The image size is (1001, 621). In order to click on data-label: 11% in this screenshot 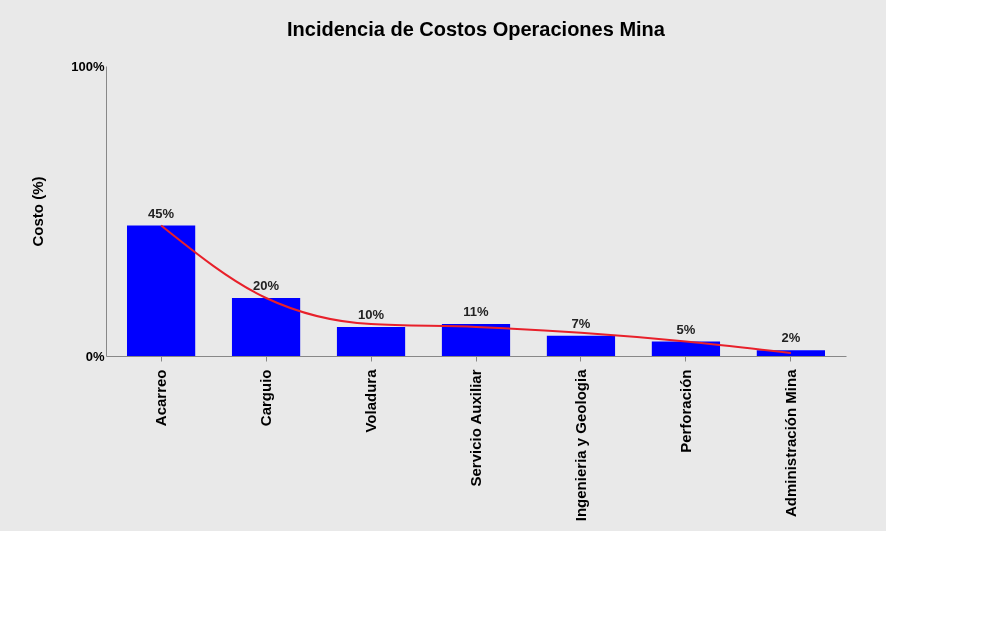, I will do `click(476, 312)`.